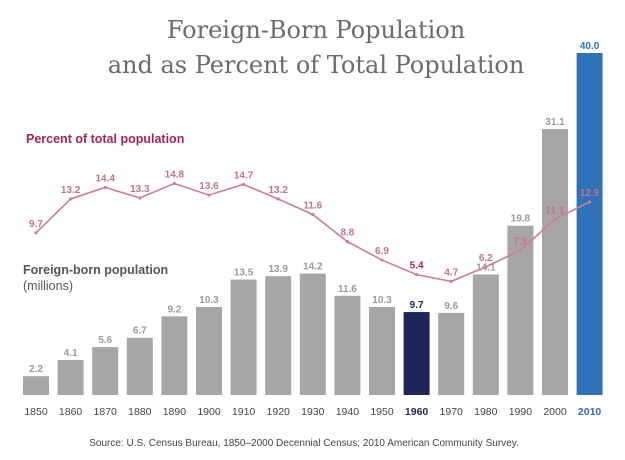  What do you see at coordinates (521, 412) in the screenshot?
I see `x-tick-1990: 1990` at bounding box center [521, 412].